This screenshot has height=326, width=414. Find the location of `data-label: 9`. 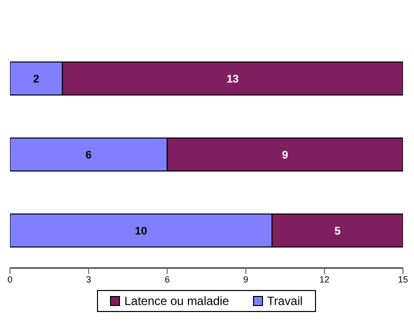

data-label: 9 is located at coordinates (285, 155).